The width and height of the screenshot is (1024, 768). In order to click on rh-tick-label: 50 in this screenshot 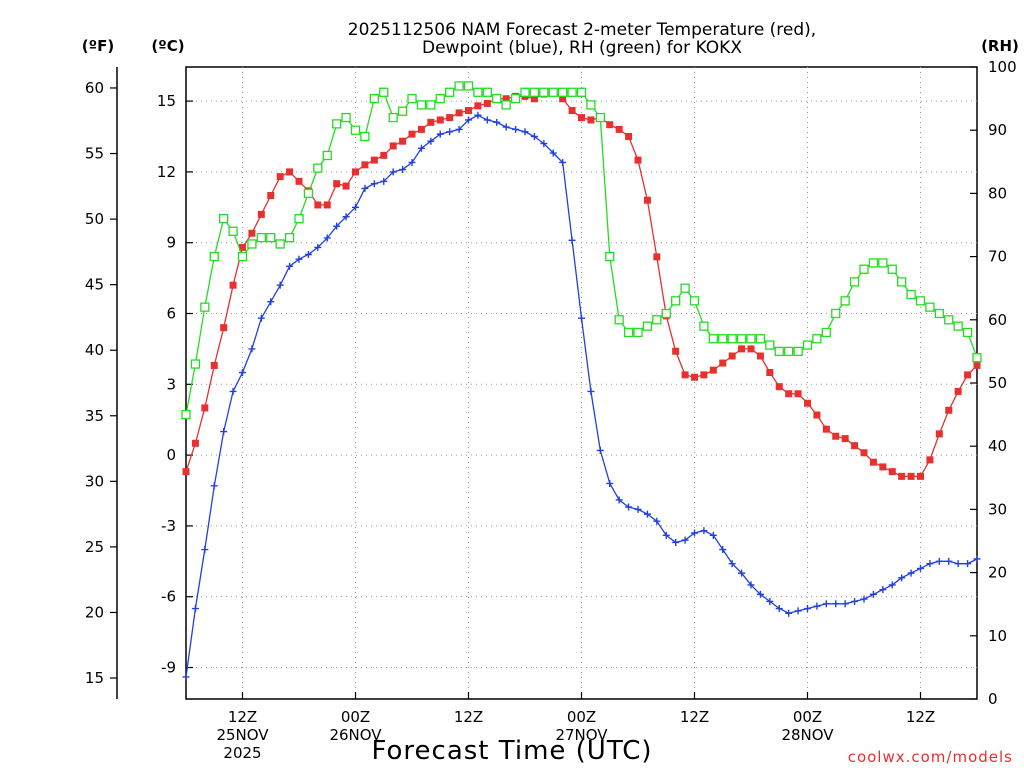, I will do `click(997, 383)`.